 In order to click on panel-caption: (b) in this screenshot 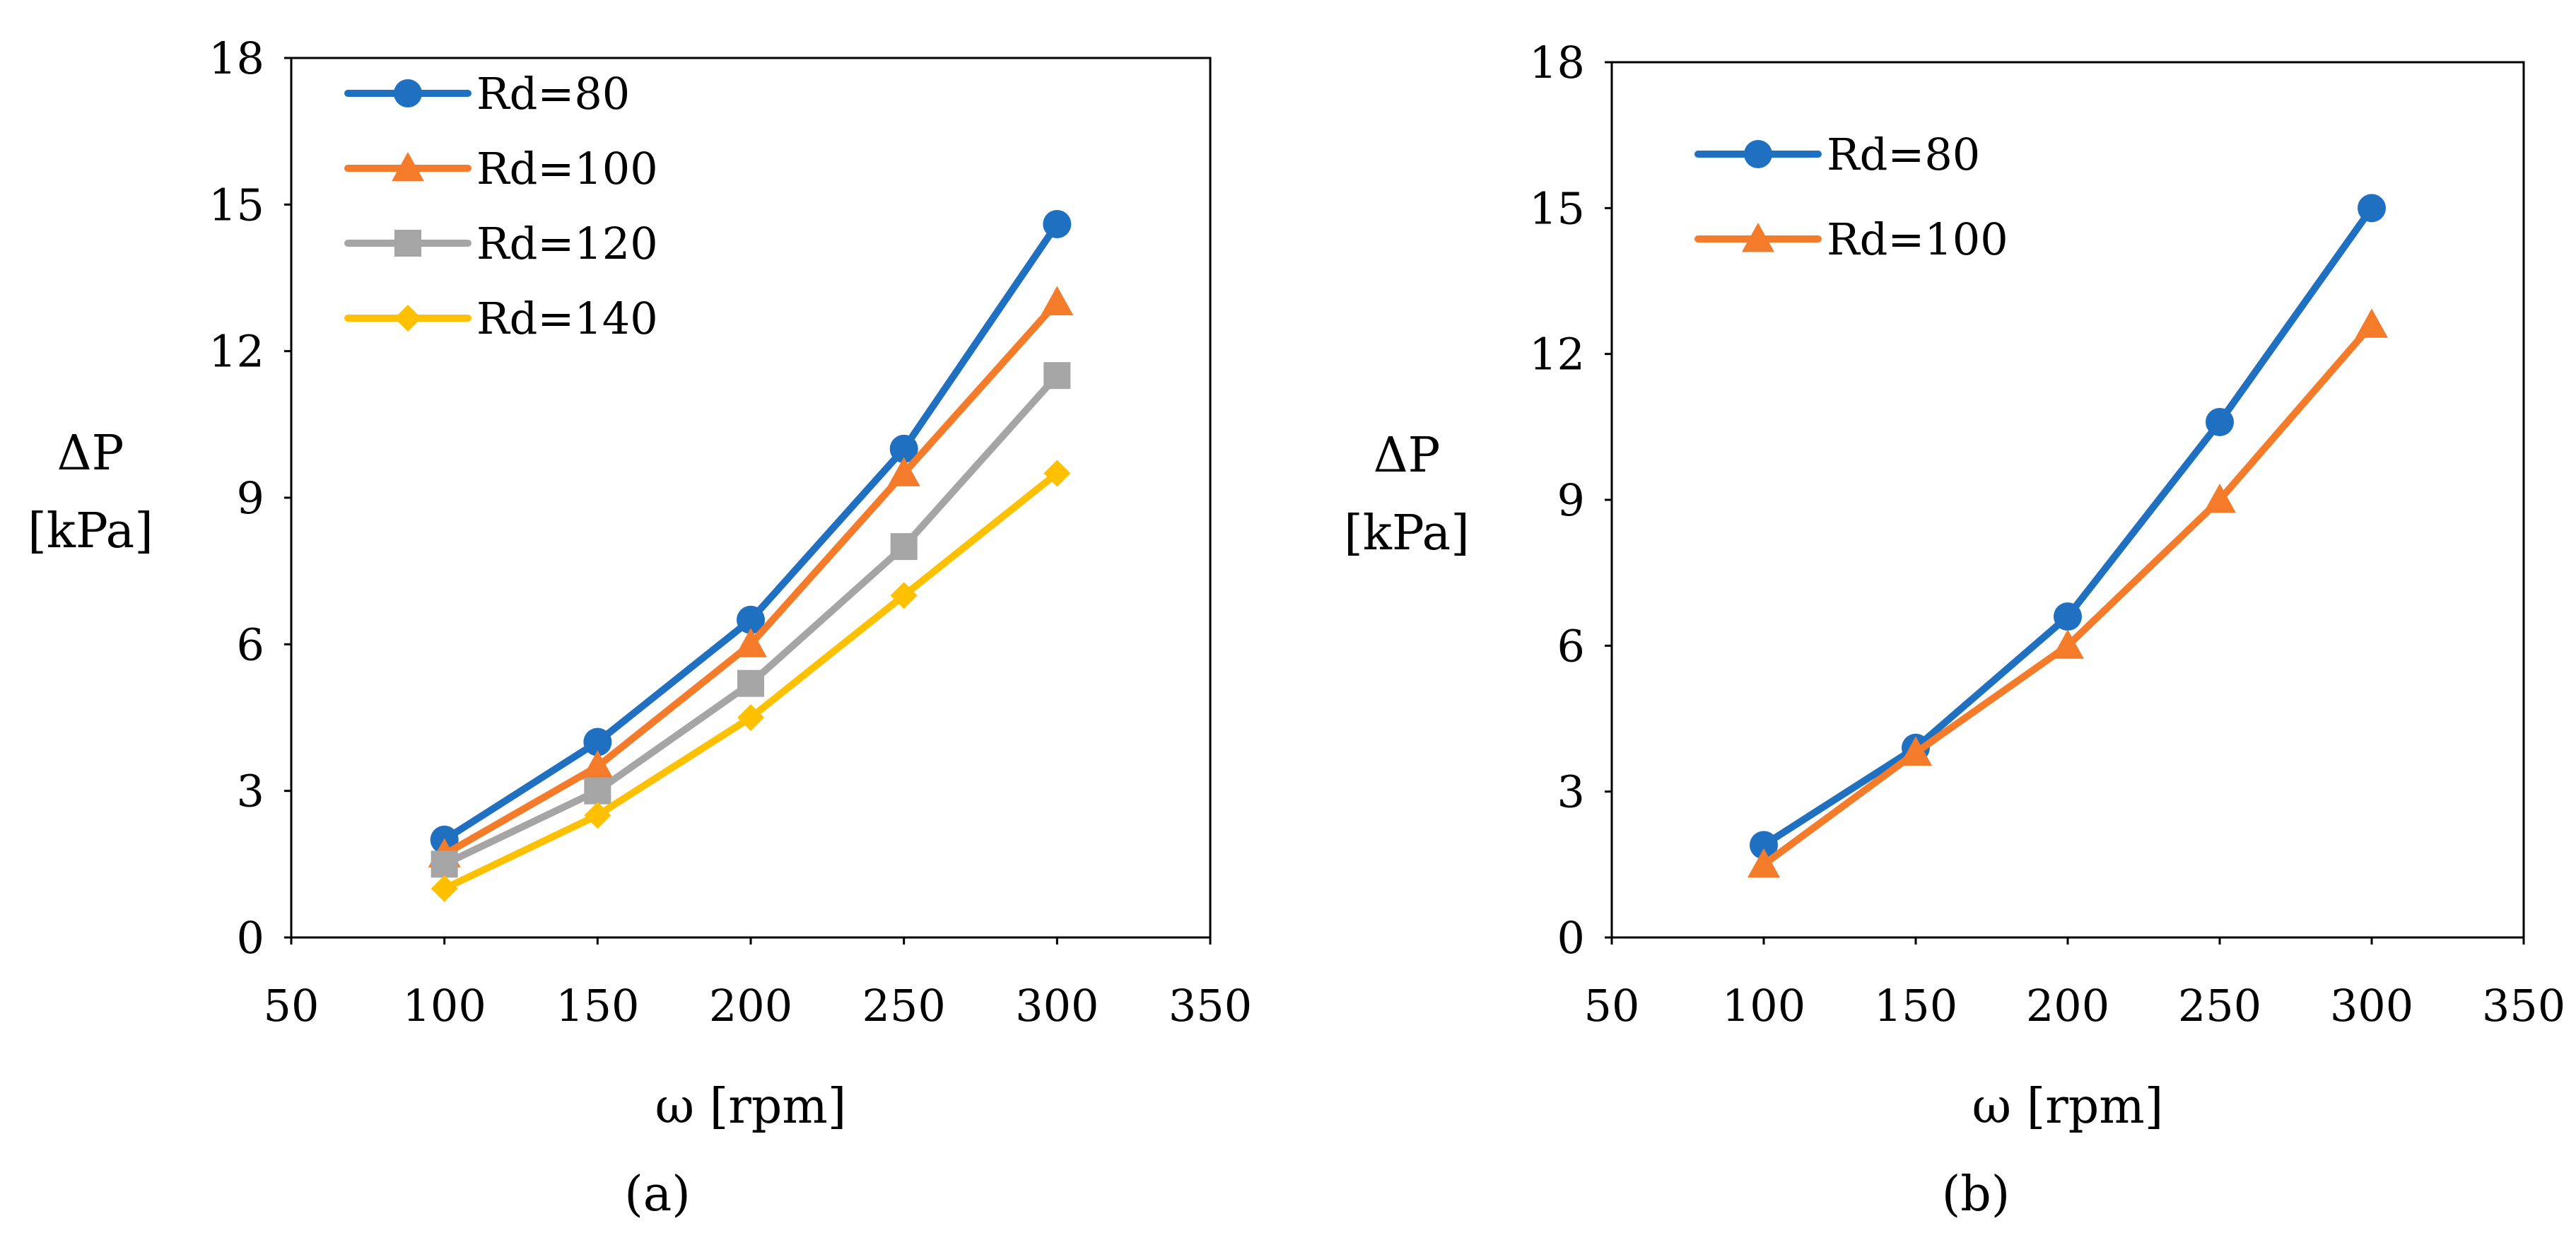, I will do `click(1976, 1194)`.